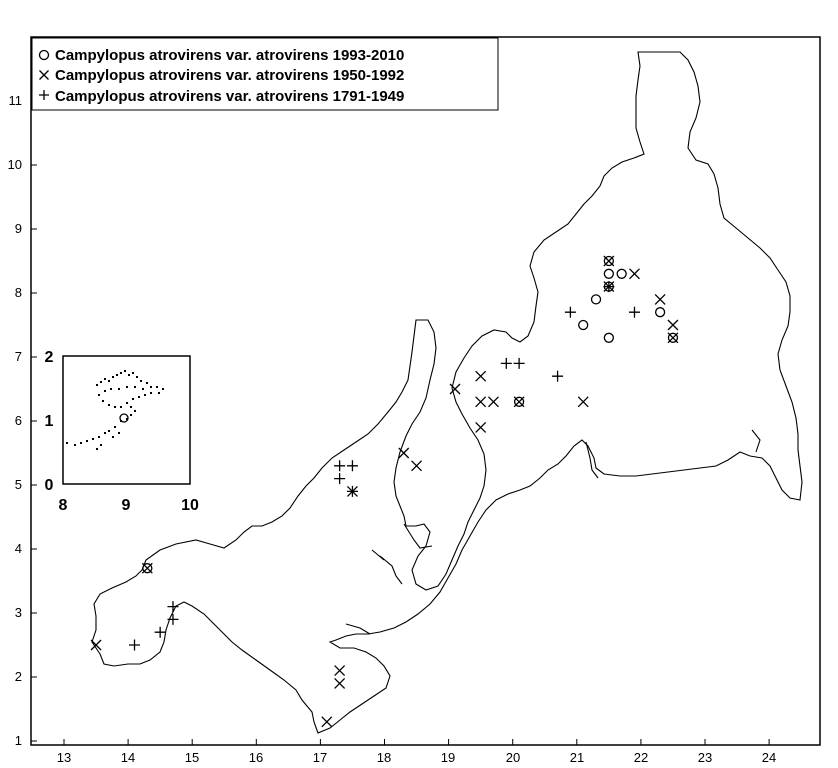 This screenshot has width=838, height=768. I want to click on inset-x-tick-labels: 8 9 10, so click(129, 505).